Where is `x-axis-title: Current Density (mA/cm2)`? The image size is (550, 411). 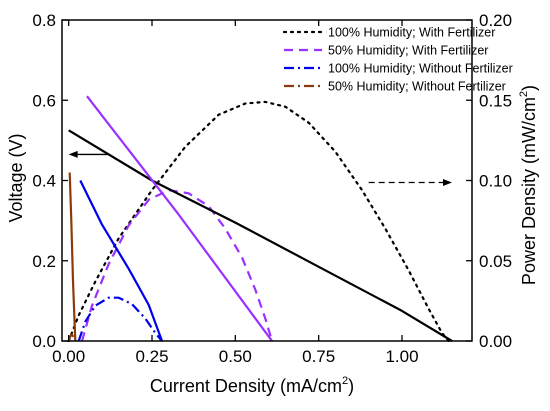
x-axis-title: Current Density (mA/cm2) is located at coordinates (252, 385).